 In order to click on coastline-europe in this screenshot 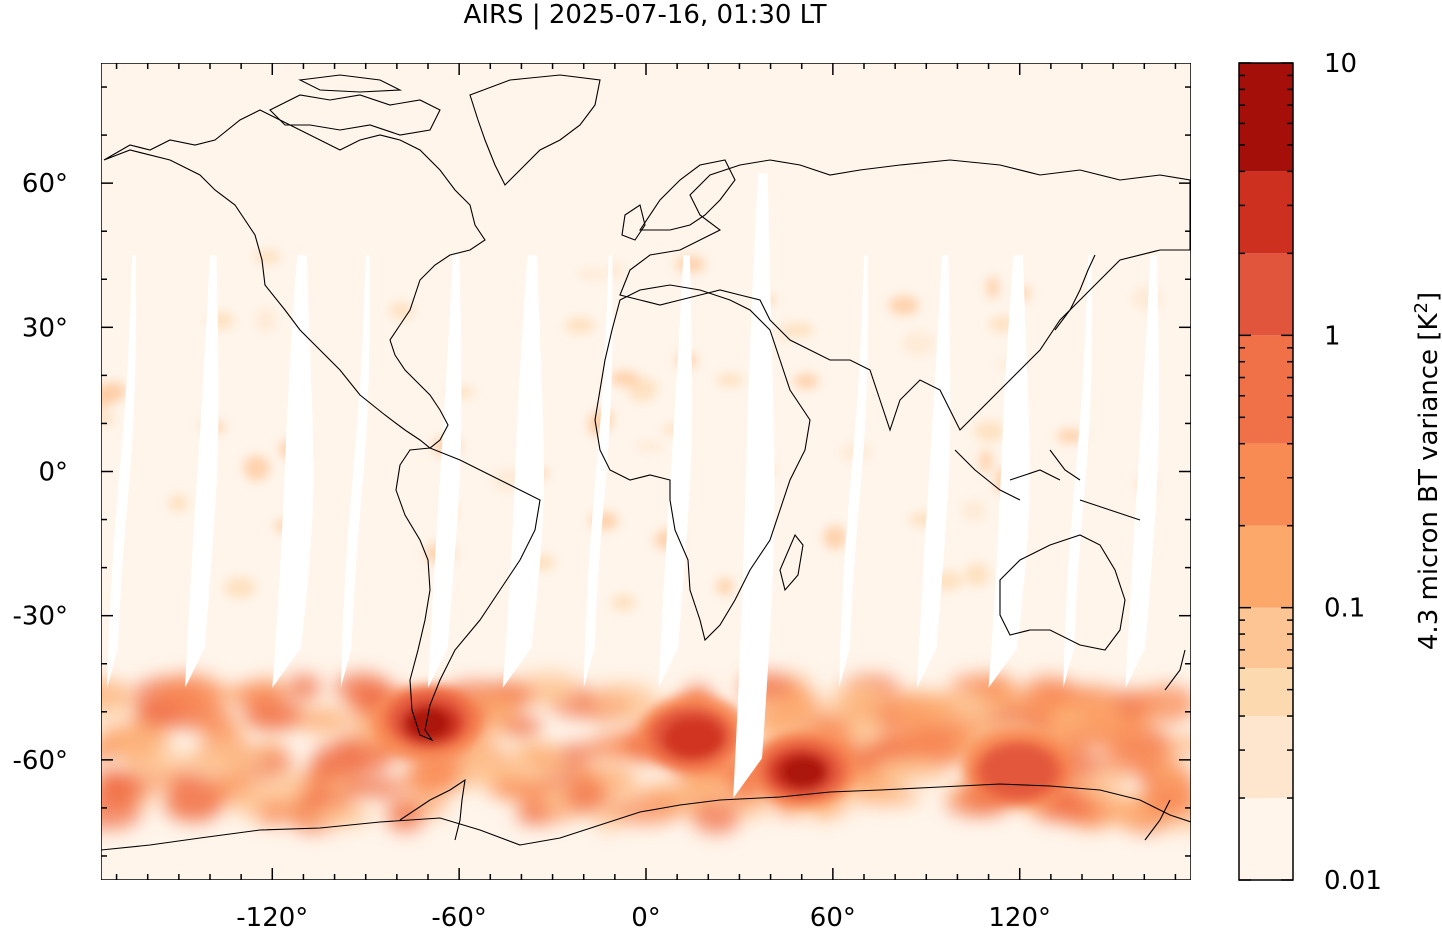, I will do `click(905, 295)`.